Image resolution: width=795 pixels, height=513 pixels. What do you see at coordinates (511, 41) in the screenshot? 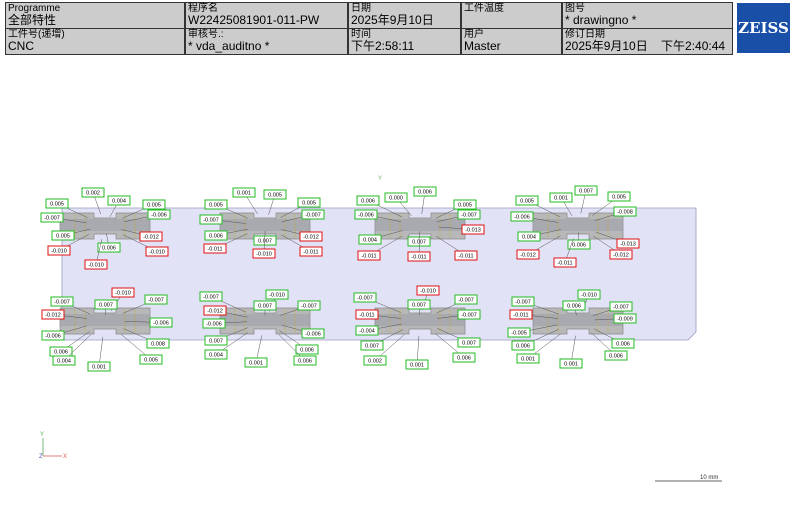
I see `header-cell: 用户 Master` at bounding box center [511, 41].